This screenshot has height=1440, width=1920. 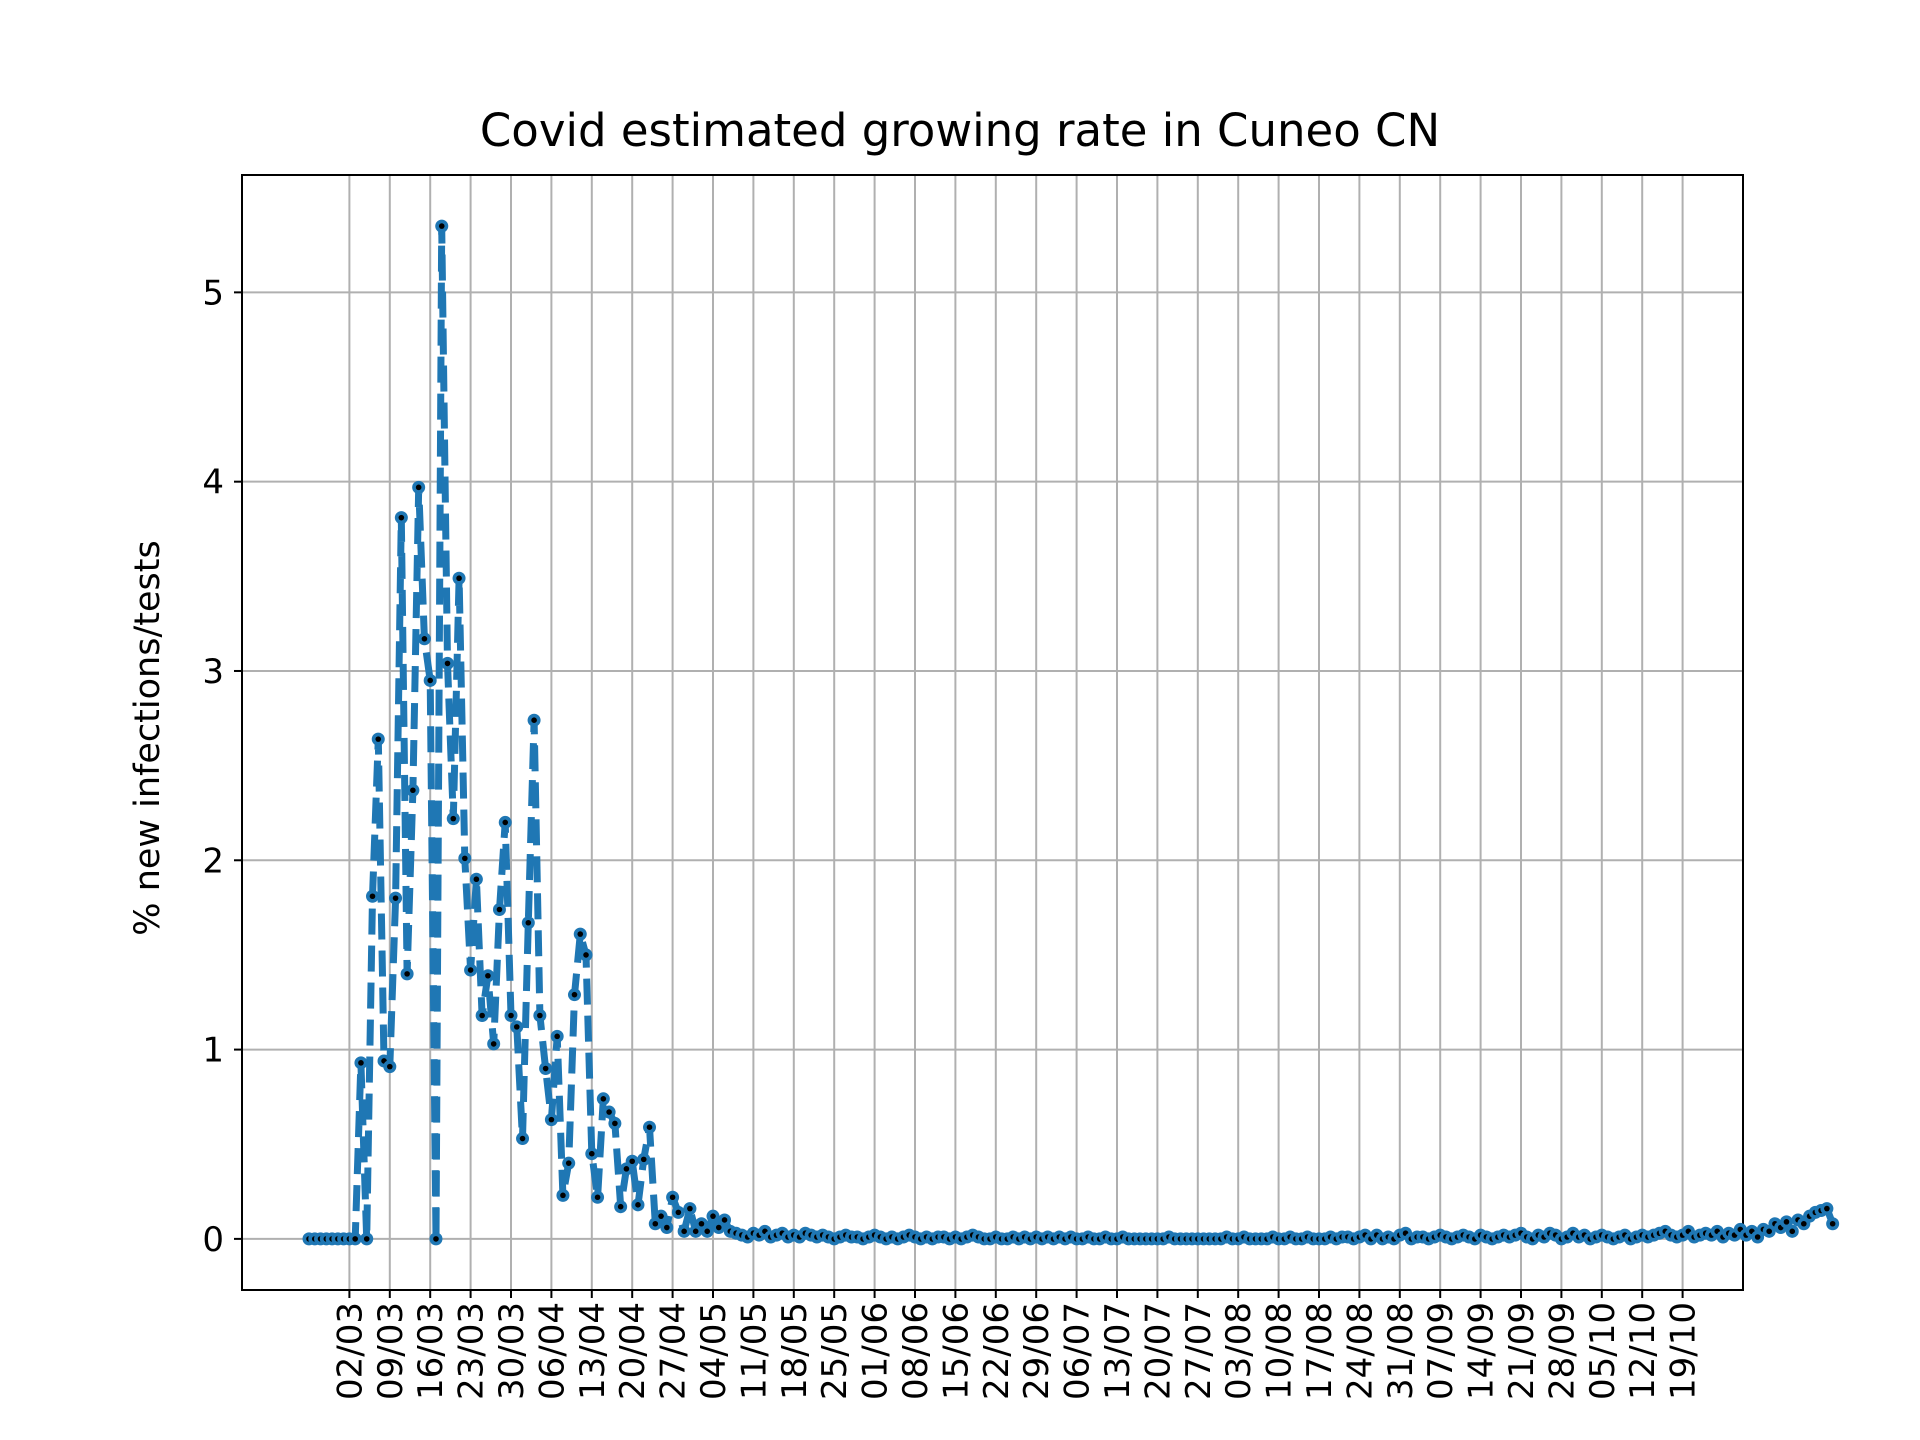 I want to click on x-tick-label: 17/08, so click(x=1320, y=1351).